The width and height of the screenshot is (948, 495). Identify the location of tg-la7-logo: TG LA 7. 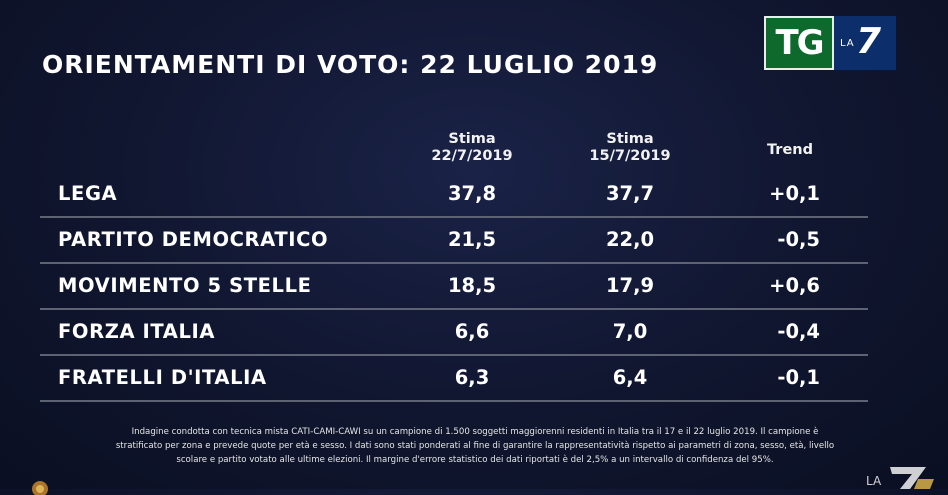
(830, 43).